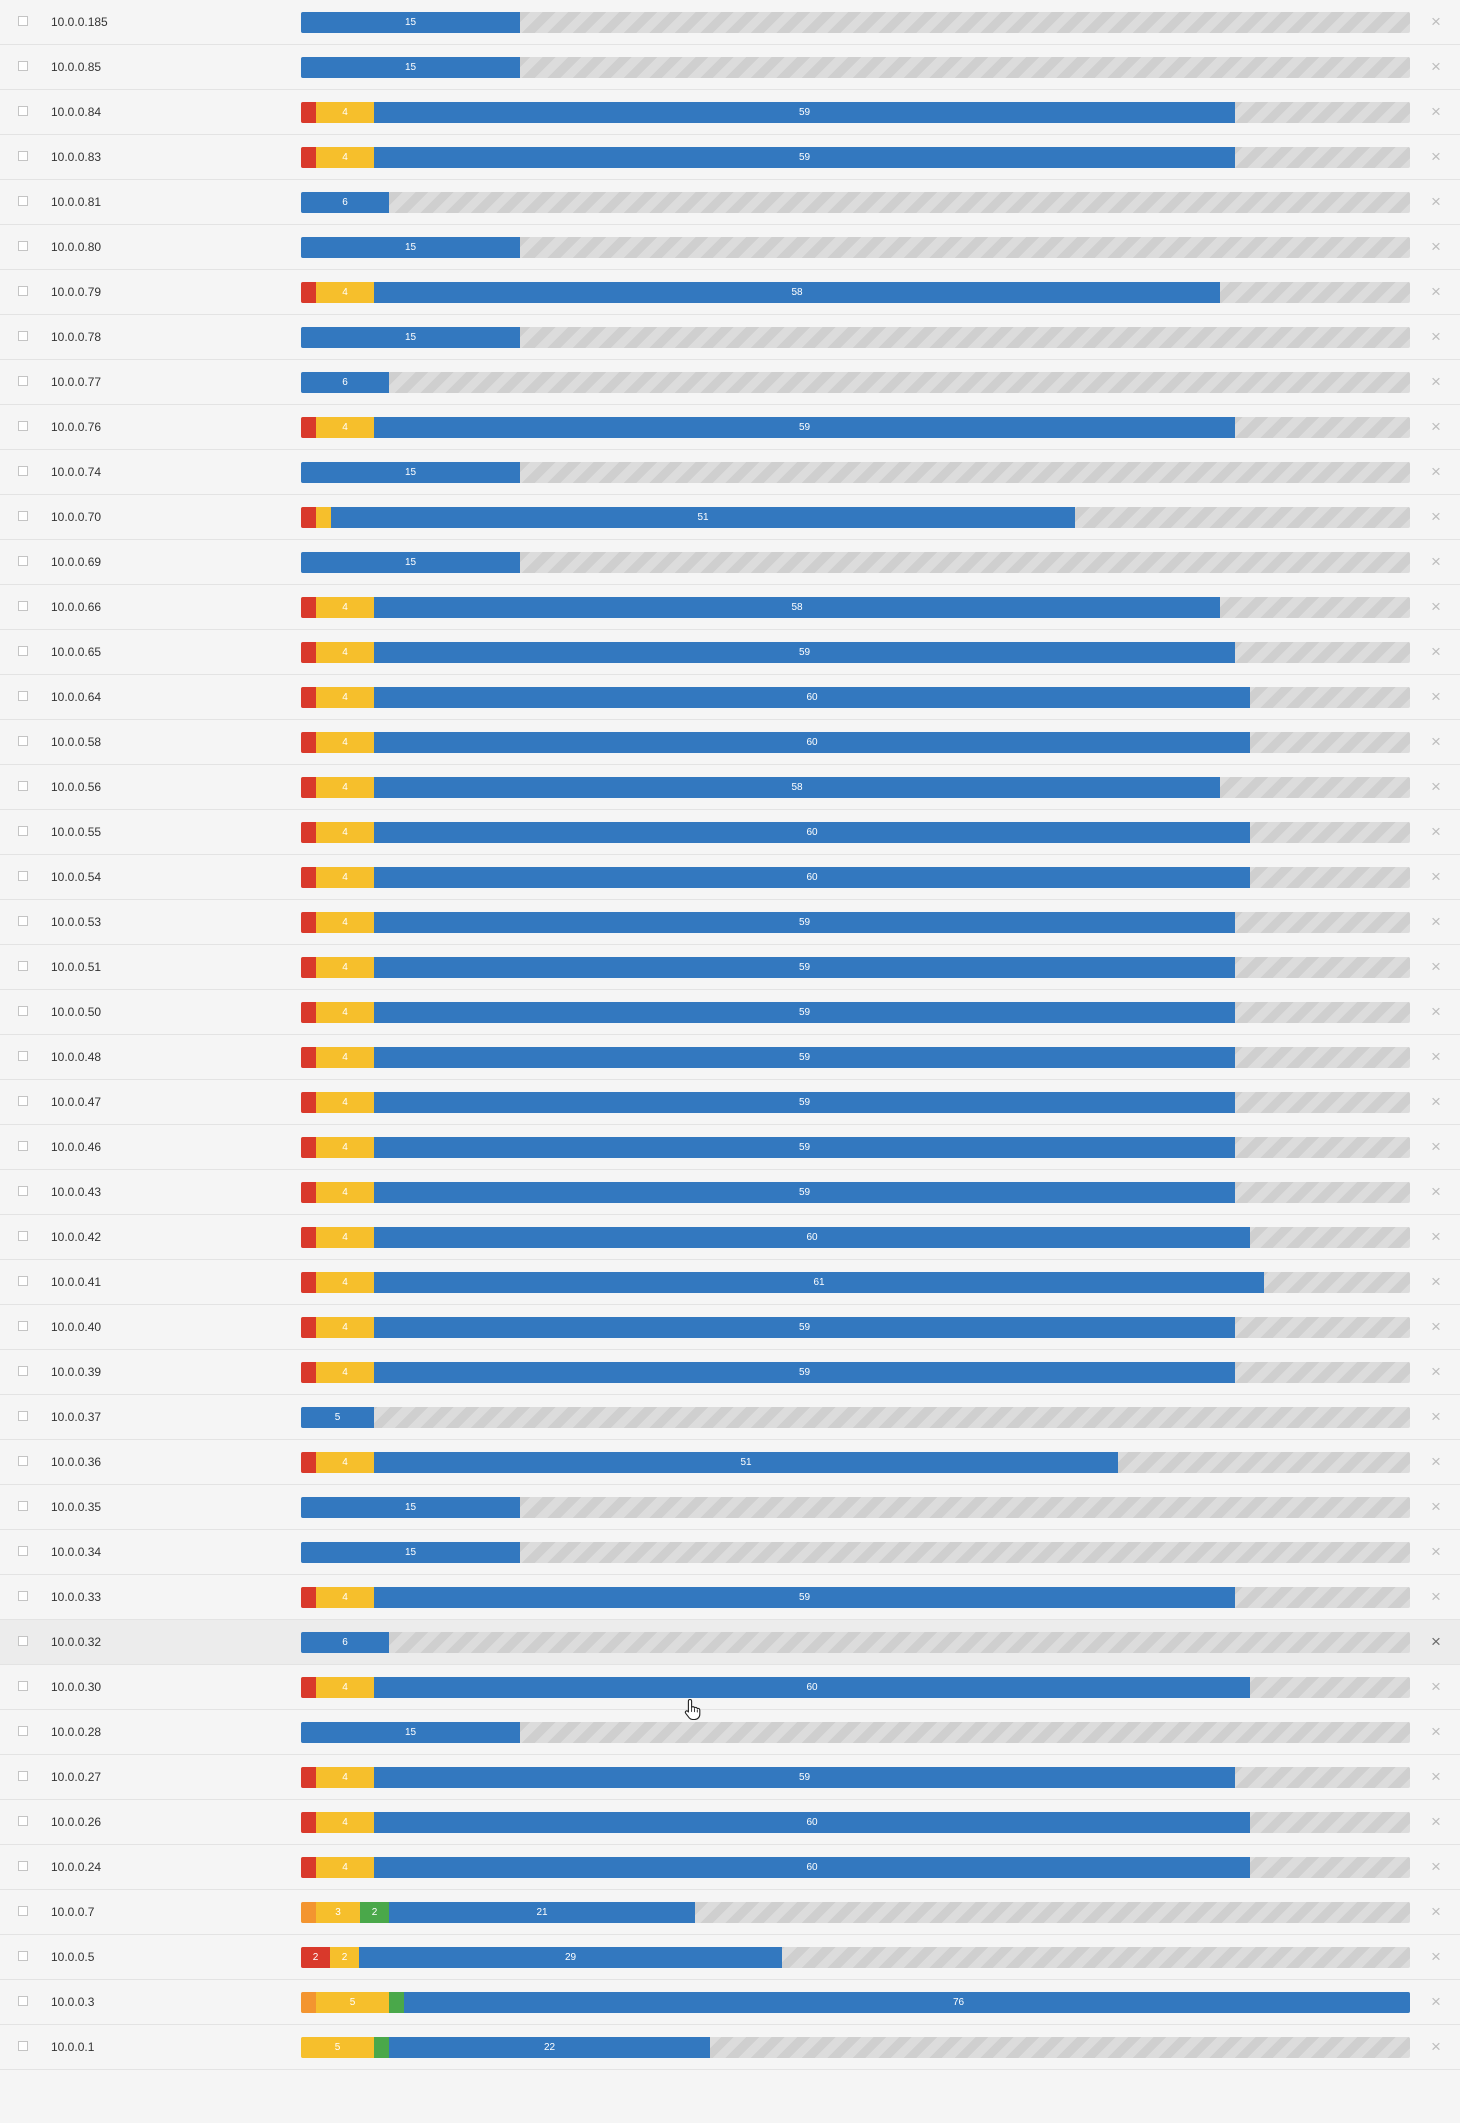 This screenshot has width=1460, height=2123. I want to click on host-row: 10.0.0.78 15 ×, so click(730, 337).